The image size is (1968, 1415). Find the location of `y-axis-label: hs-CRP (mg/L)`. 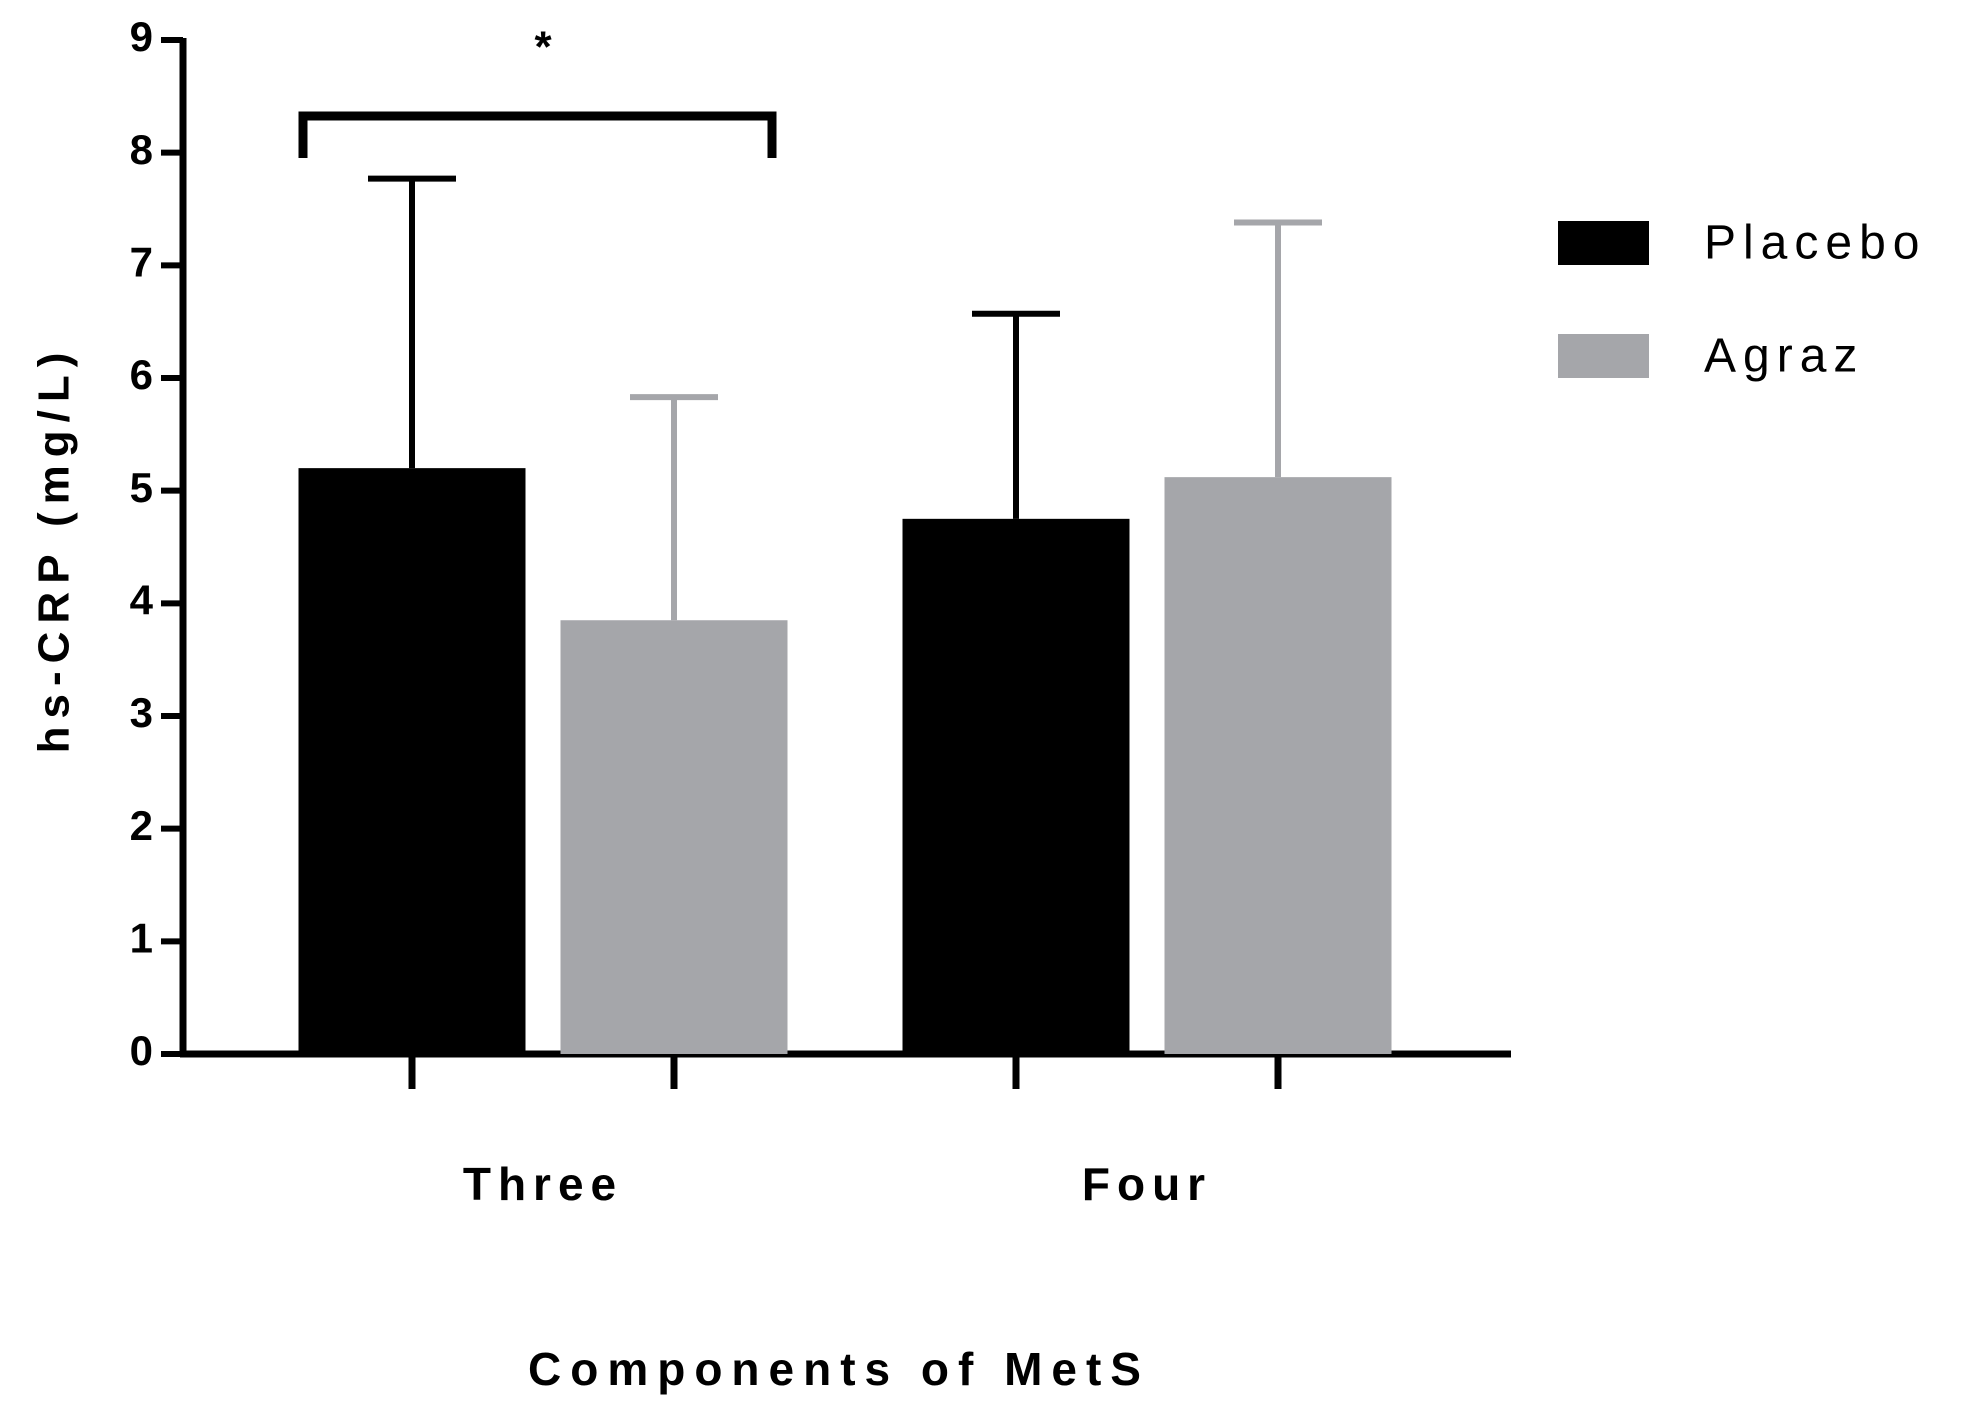

y-axis-label: hs-CRP (mg/L) is located at coordinates (54, 549).